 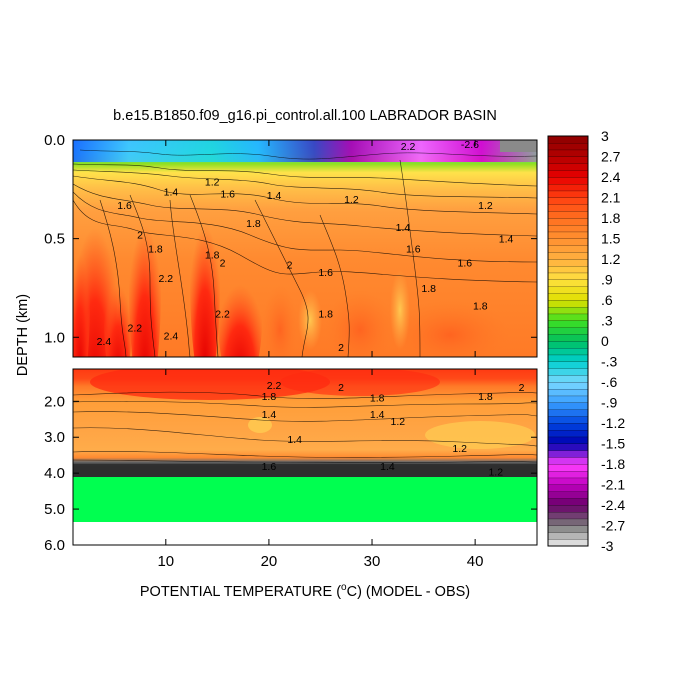 What do you see at coordinates (104, 342) in the screenshot?
I see `contour-label: 2.4` at bounding box center [104, 342].